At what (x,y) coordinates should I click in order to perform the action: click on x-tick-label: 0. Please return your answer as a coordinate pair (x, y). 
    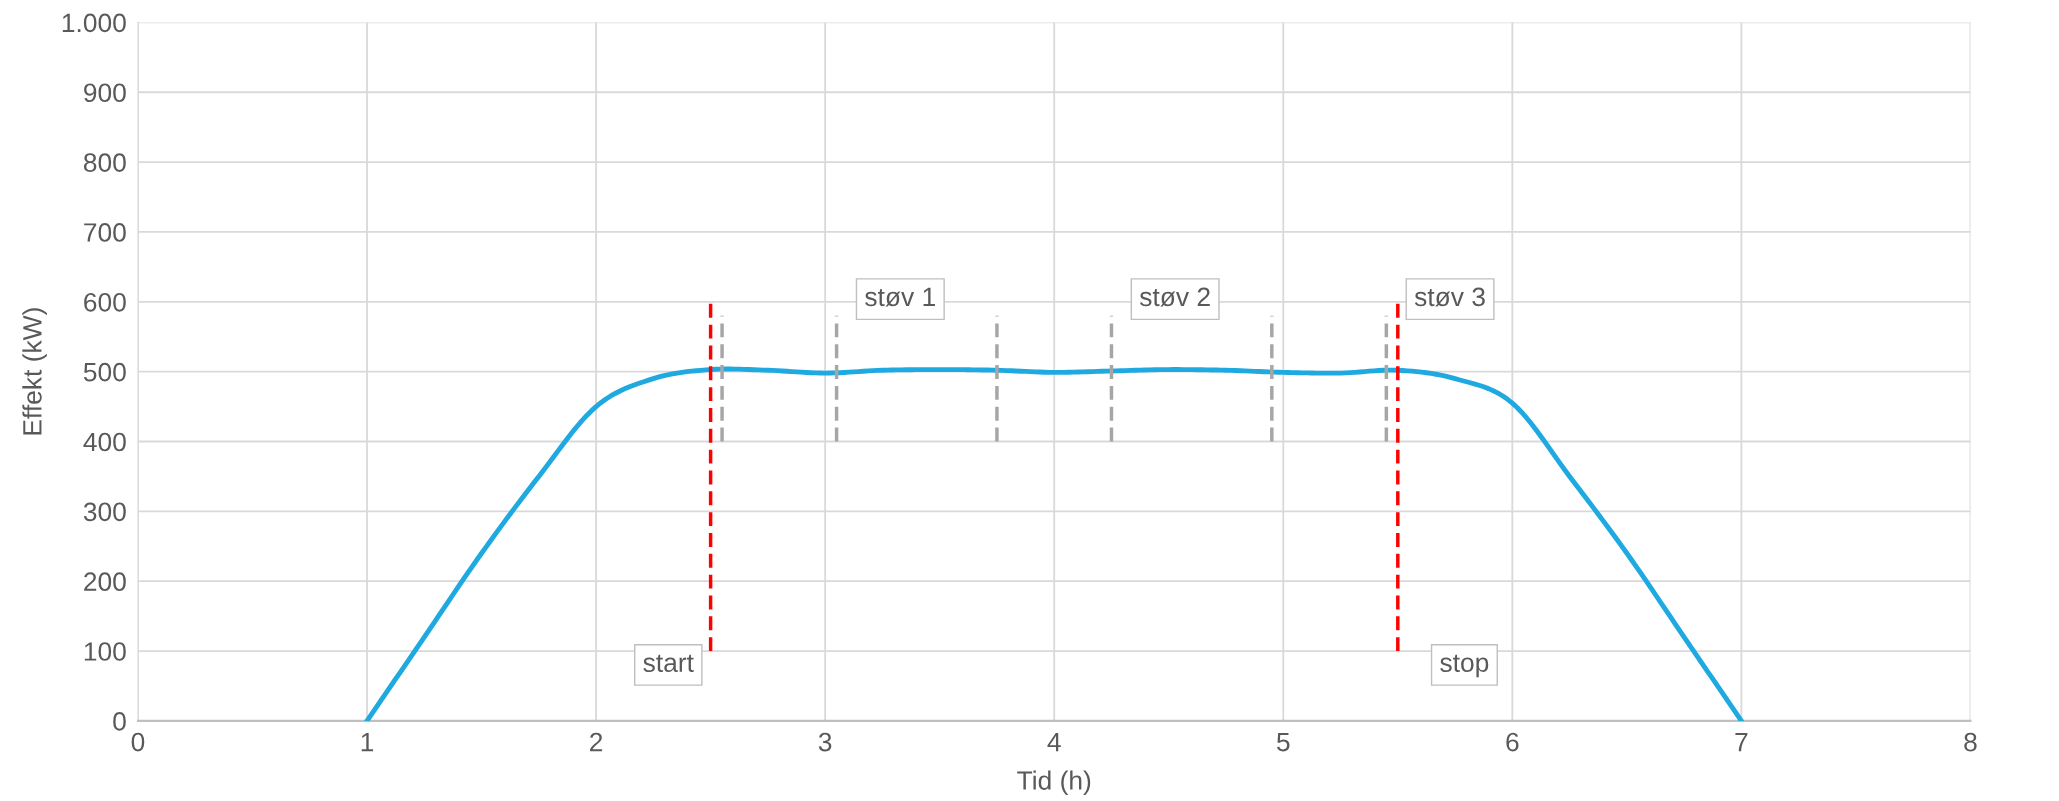
    Looking at the image, I should click on (138, 742).